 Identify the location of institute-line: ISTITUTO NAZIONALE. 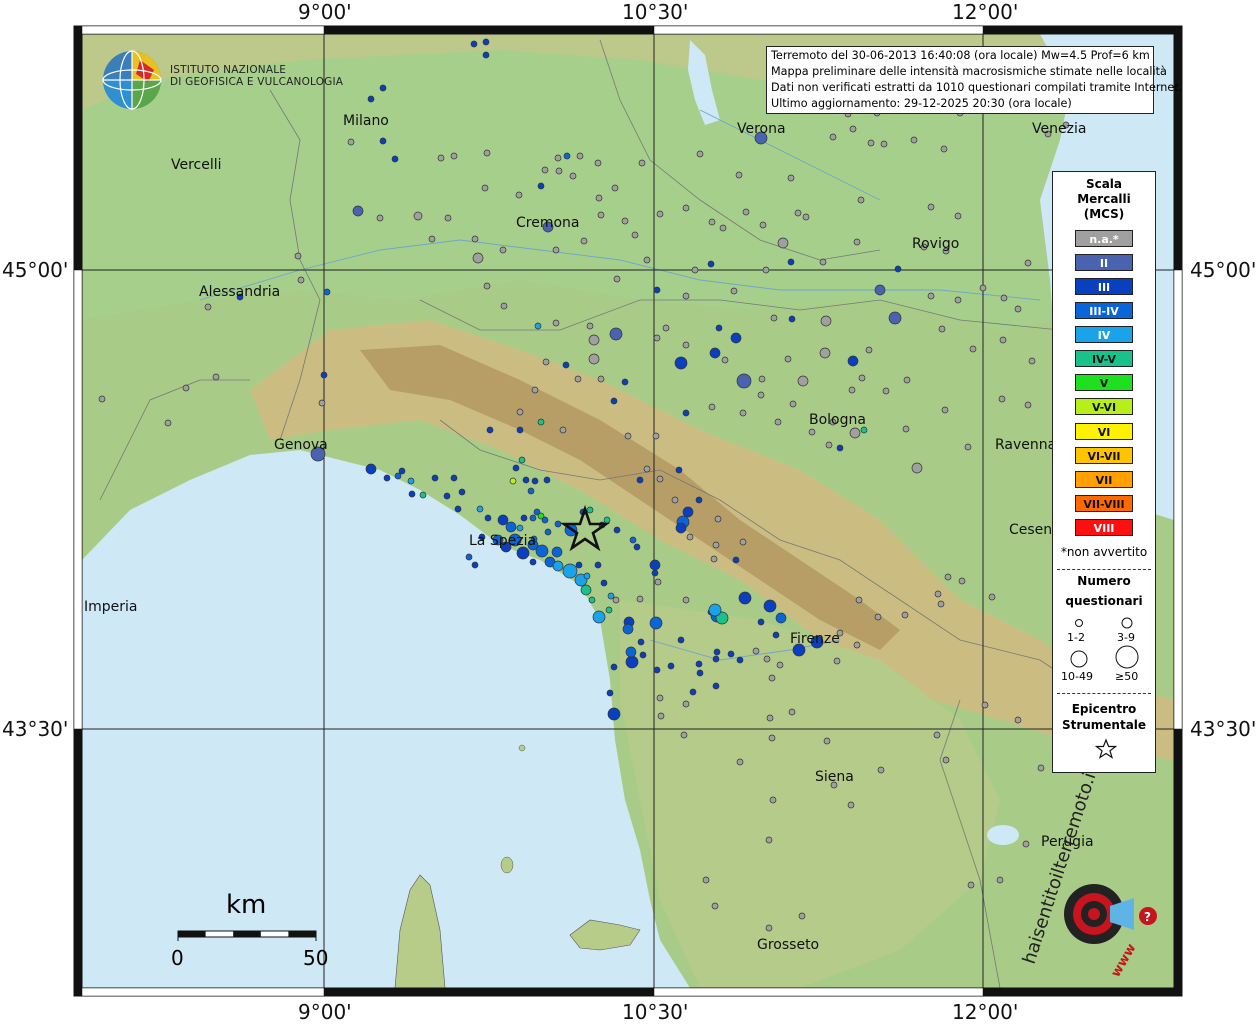
(228, 70).